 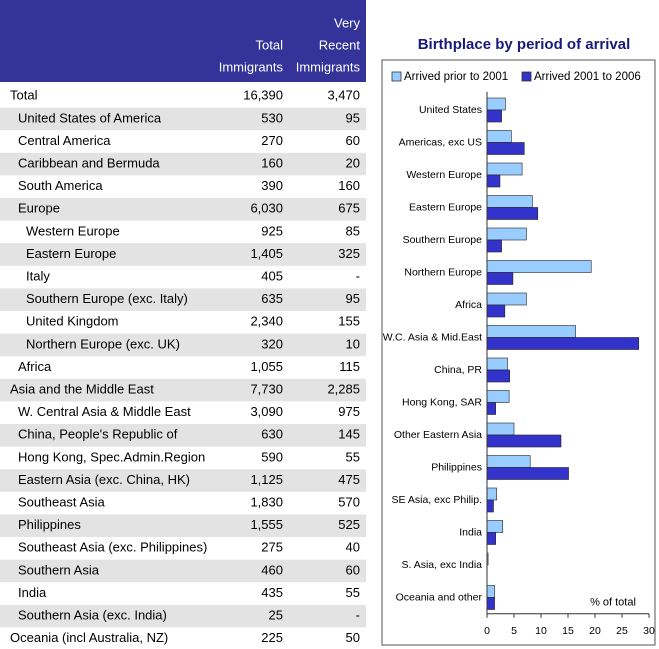 What do you see at coordinates (343, 95) in the screenshot?
I see `cell-recent: 3,470` at bounding box center [343, 95].